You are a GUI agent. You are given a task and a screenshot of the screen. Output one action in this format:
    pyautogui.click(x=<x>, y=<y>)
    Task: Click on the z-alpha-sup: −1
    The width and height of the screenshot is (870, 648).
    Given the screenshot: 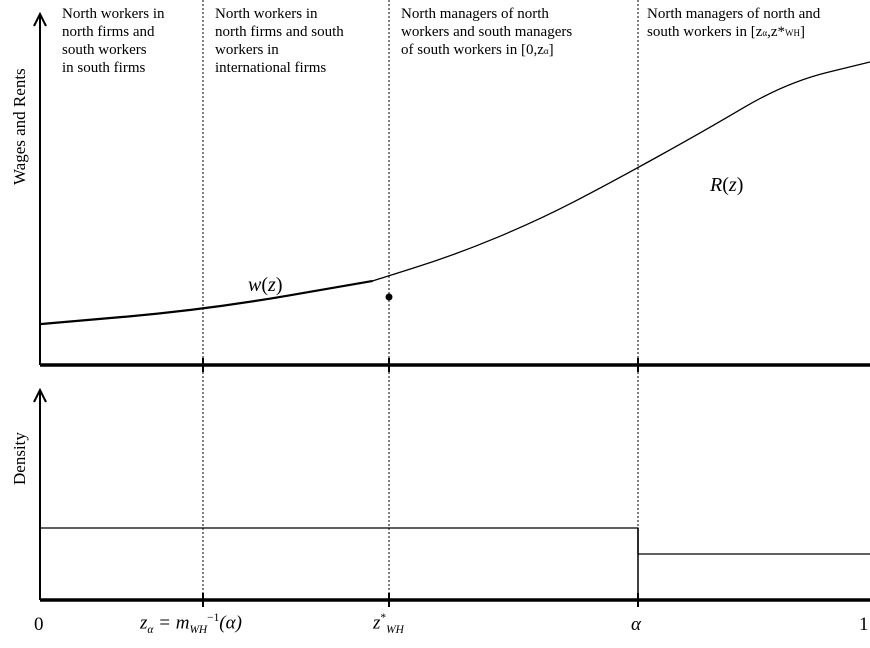 What is the action you would take?
    pyautogui.click(x=213, y=618)
    